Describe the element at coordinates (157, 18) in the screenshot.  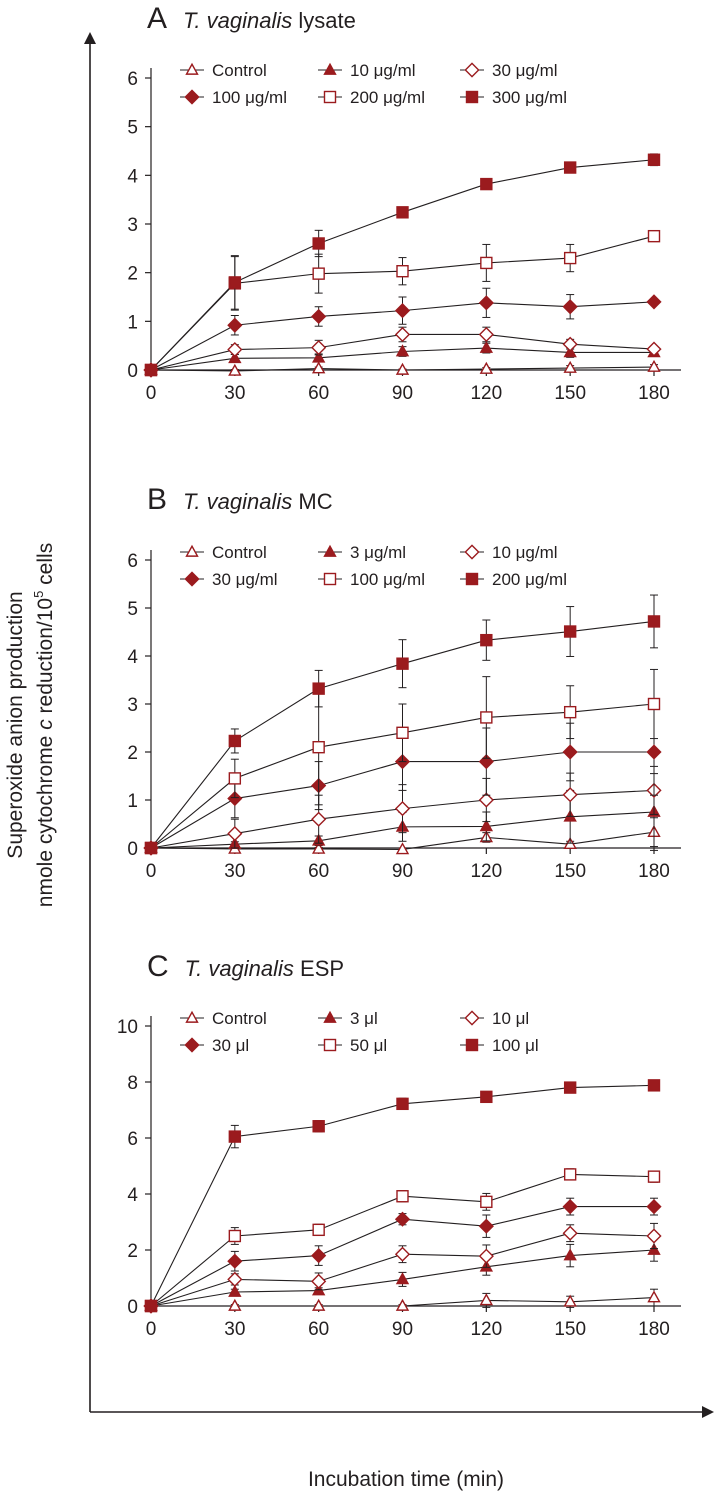
I see `panel-letter: A` at that location.